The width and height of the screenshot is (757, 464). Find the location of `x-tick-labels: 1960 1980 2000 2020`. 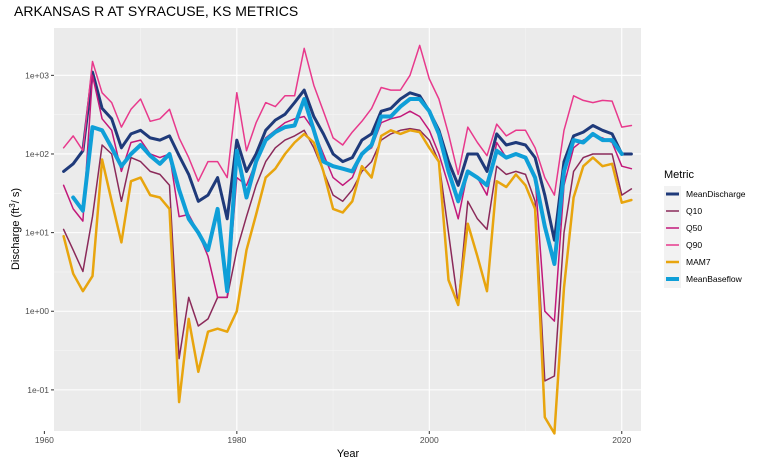

x-tick-labels: 1960 1980 2000 2020 is located at coordinates (333, 440).